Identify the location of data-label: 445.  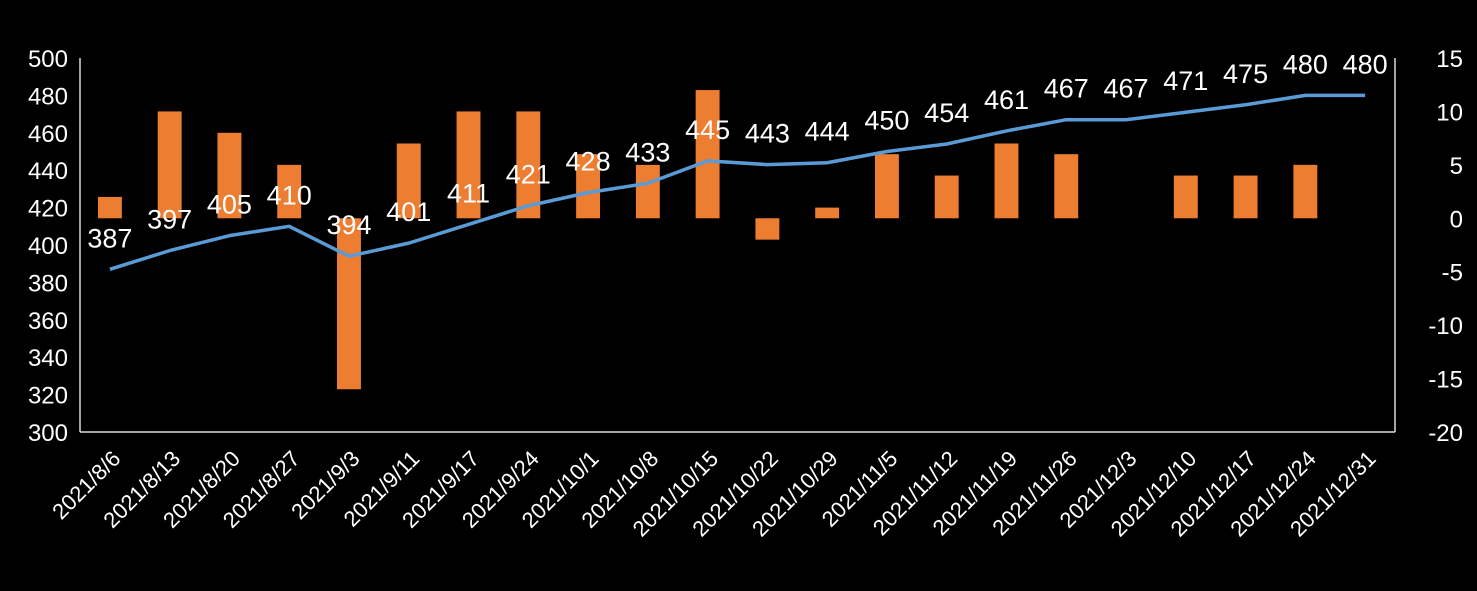
(707, 130).